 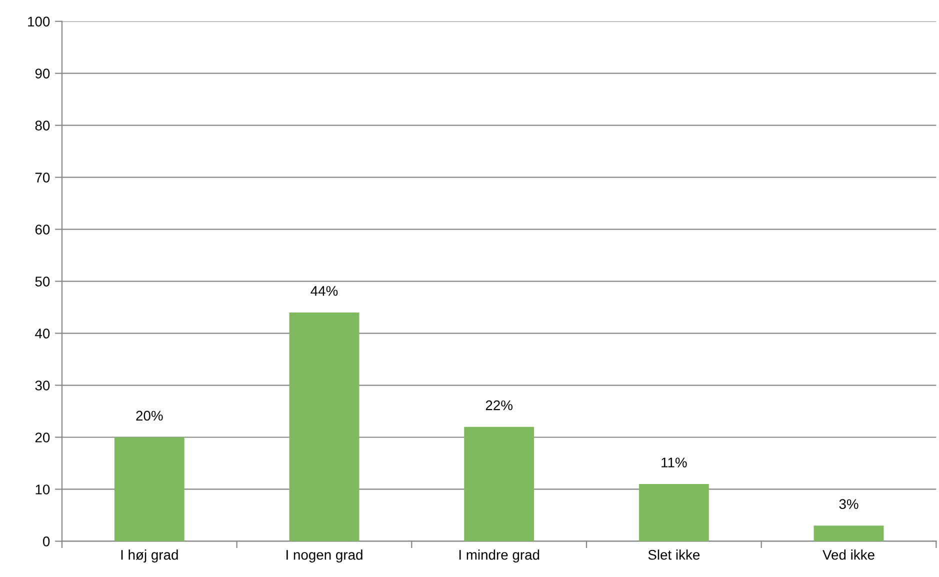 I want to click on data-label: 11%, so click(x=674, y=463).